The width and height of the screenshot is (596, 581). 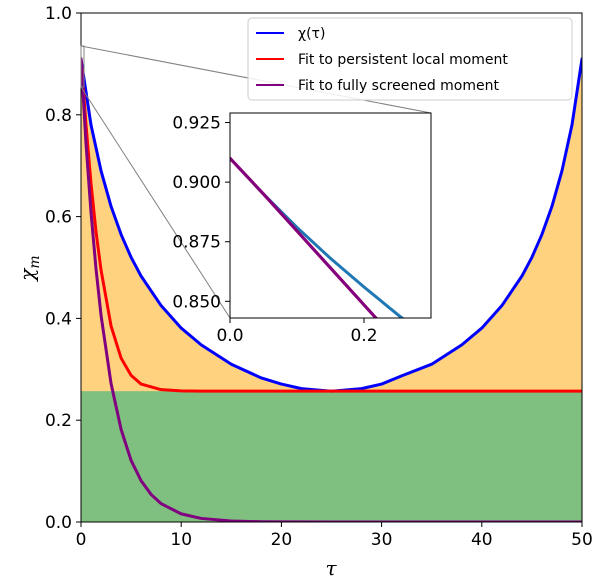 I want to click on inset-x-tick-label: 0.0, so click(x=229, y=336).